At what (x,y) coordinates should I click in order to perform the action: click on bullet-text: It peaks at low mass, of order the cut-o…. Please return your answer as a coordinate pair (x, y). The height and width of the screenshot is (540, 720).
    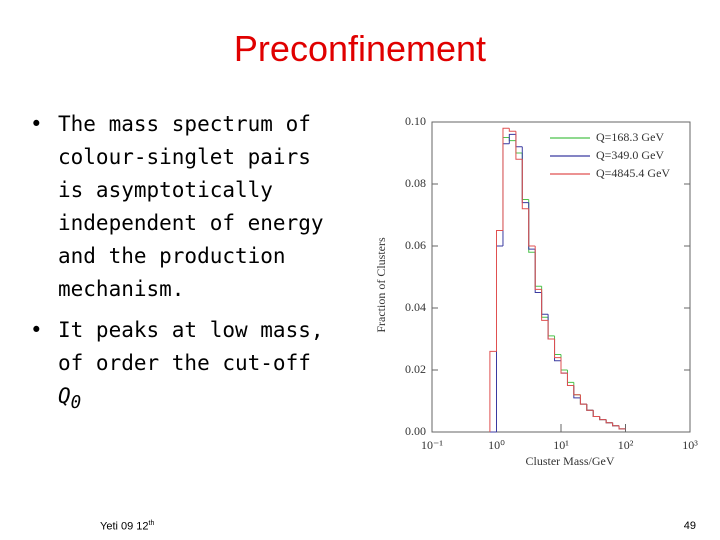
    Looking at the image, I should click on (191, 346).